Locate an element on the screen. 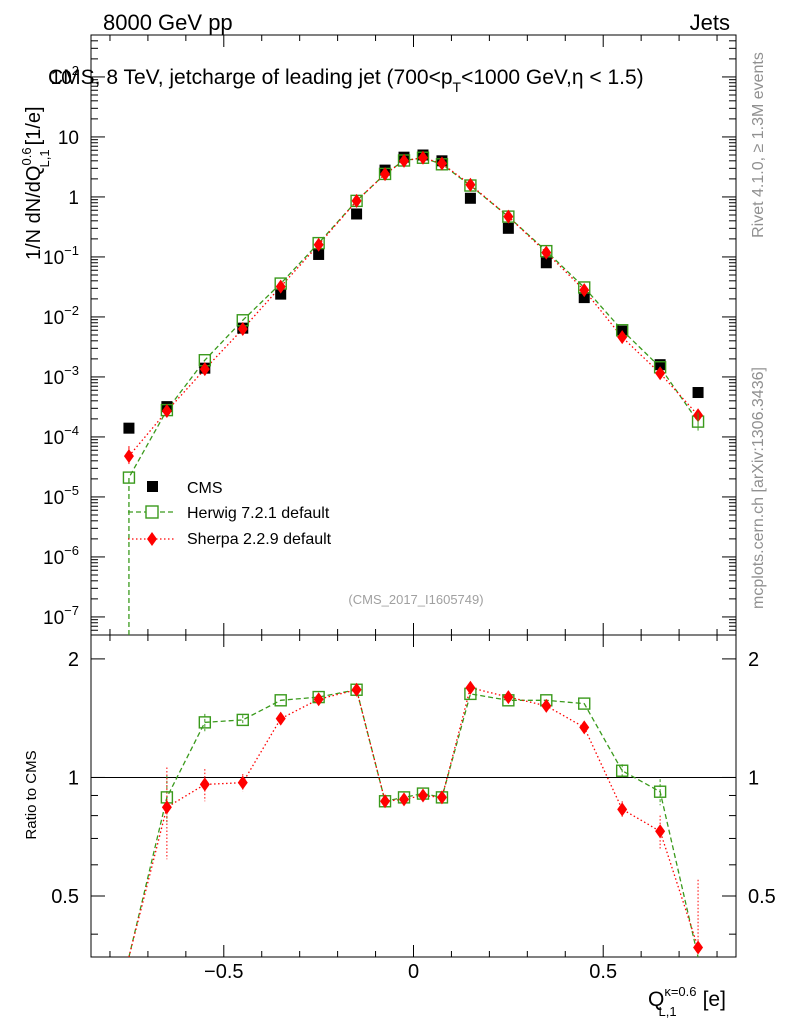  y-tick-label-exp: −1 is located at coordinates (71, 250).